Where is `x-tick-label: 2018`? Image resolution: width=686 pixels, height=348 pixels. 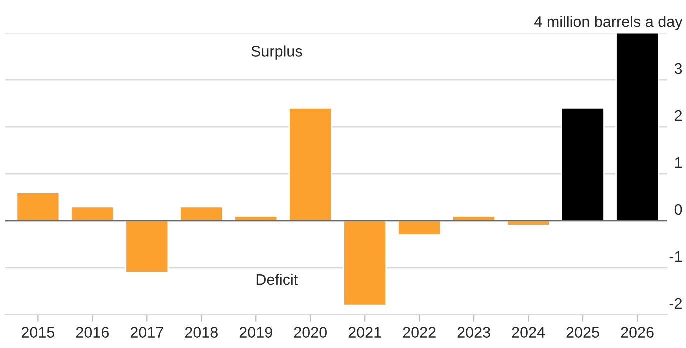
x-tick-label: 2018 is located at coordinates (201, 332).